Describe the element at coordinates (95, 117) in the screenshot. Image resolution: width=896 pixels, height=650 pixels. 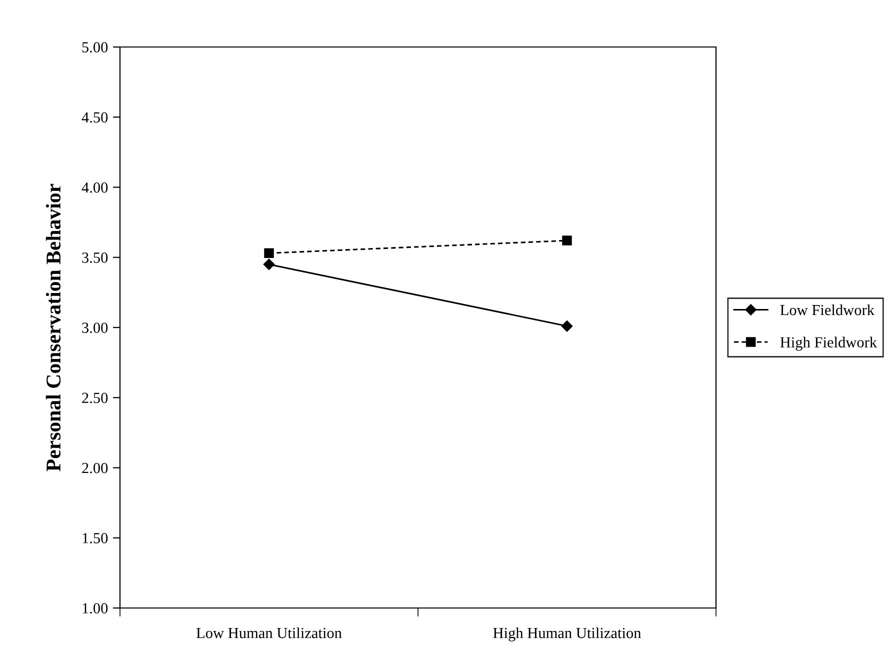
I see `y-tick-label: 4.50` at that location.